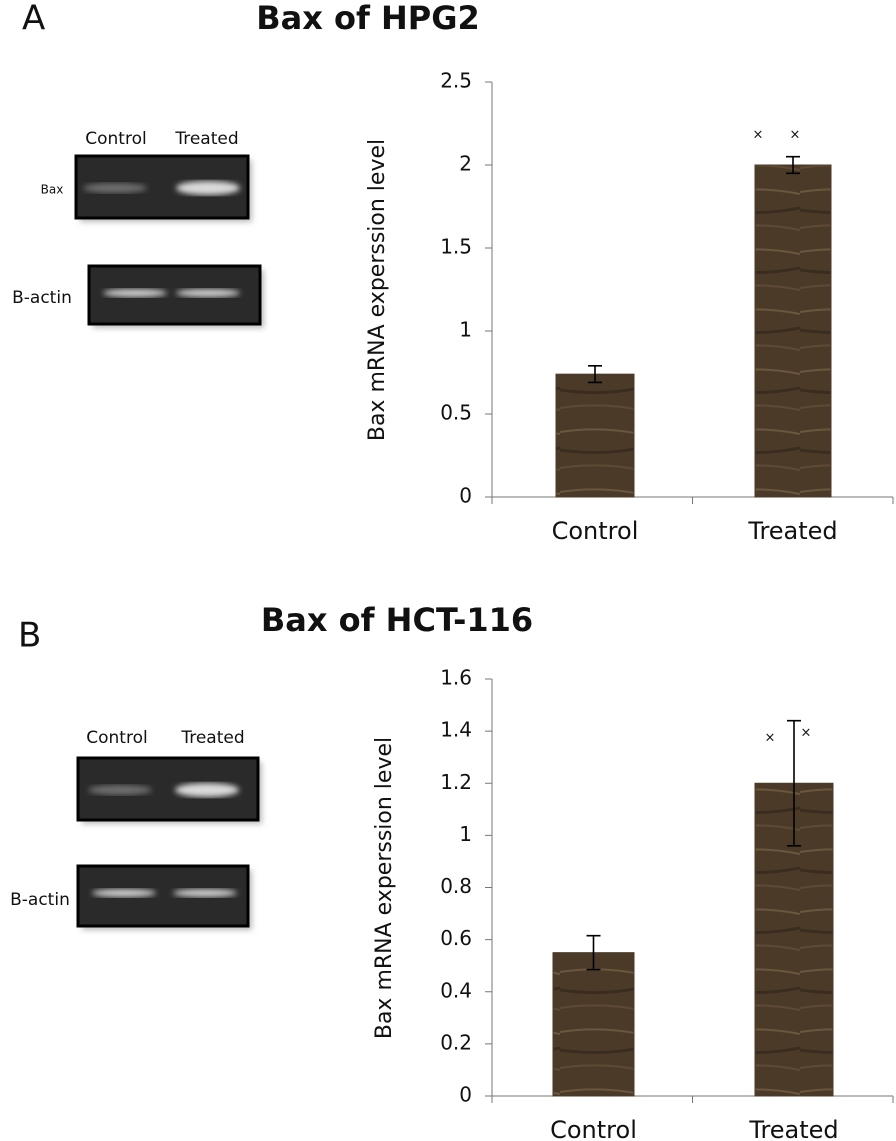  What do you see at coordinates (456, 990) in the screenshot?
I see `y-tick-label: 0.4` at bounding box center [456, 990].